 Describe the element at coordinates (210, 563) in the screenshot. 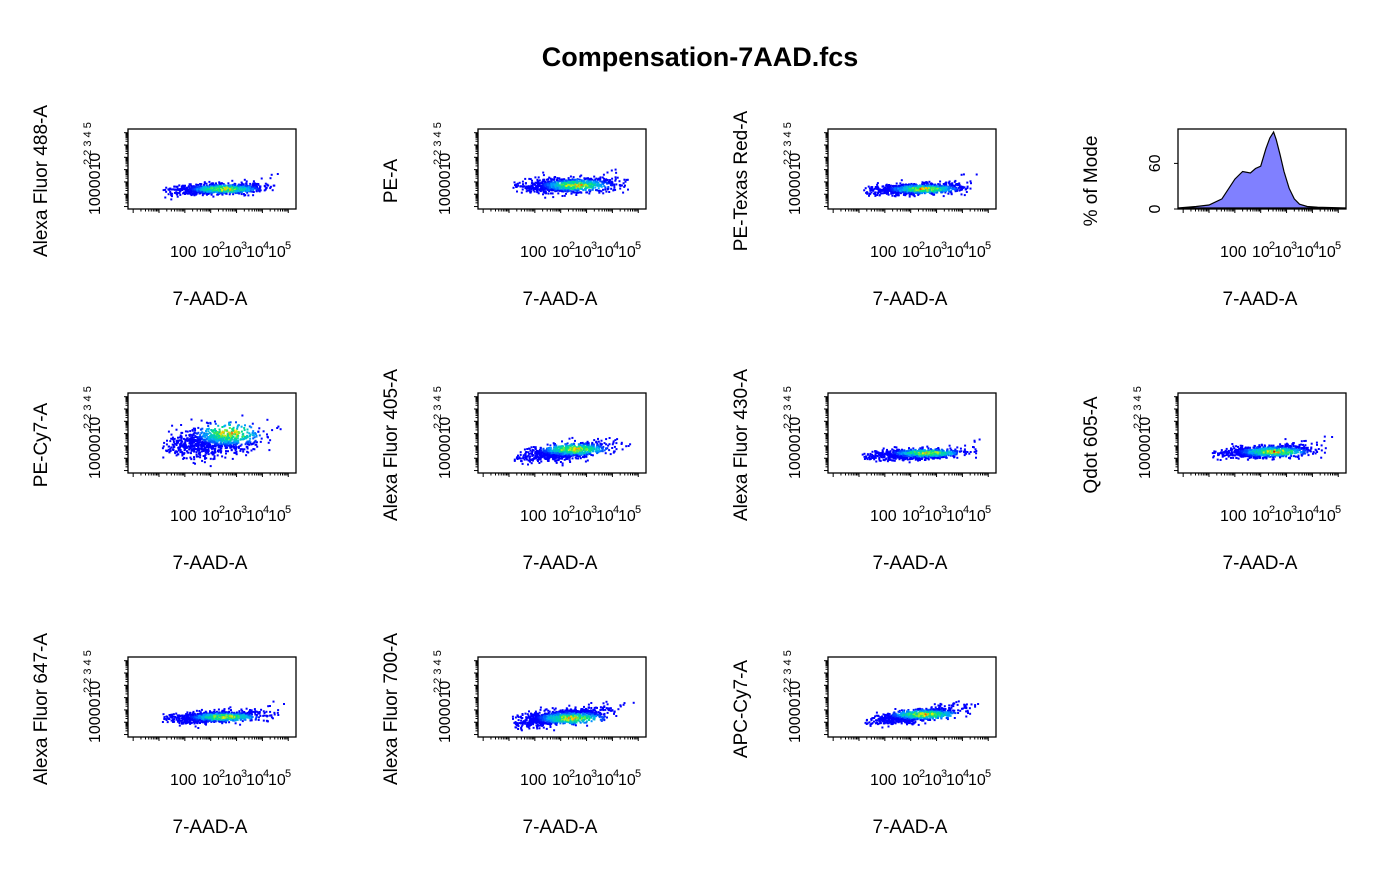

I see `x-axis-label: 7-AAD-A` at that location.